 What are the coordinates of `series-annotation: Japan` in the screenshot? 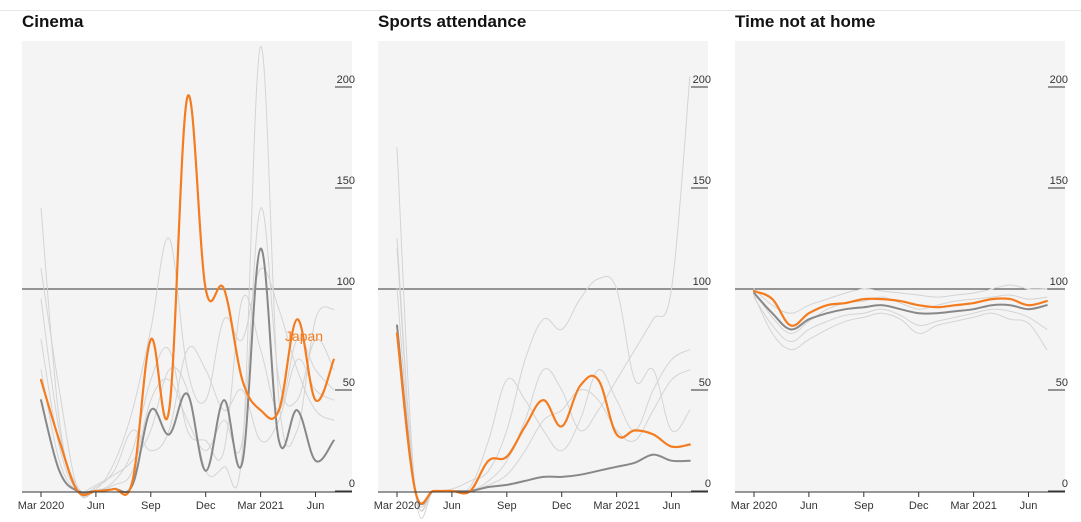 It's located at (304, 336).